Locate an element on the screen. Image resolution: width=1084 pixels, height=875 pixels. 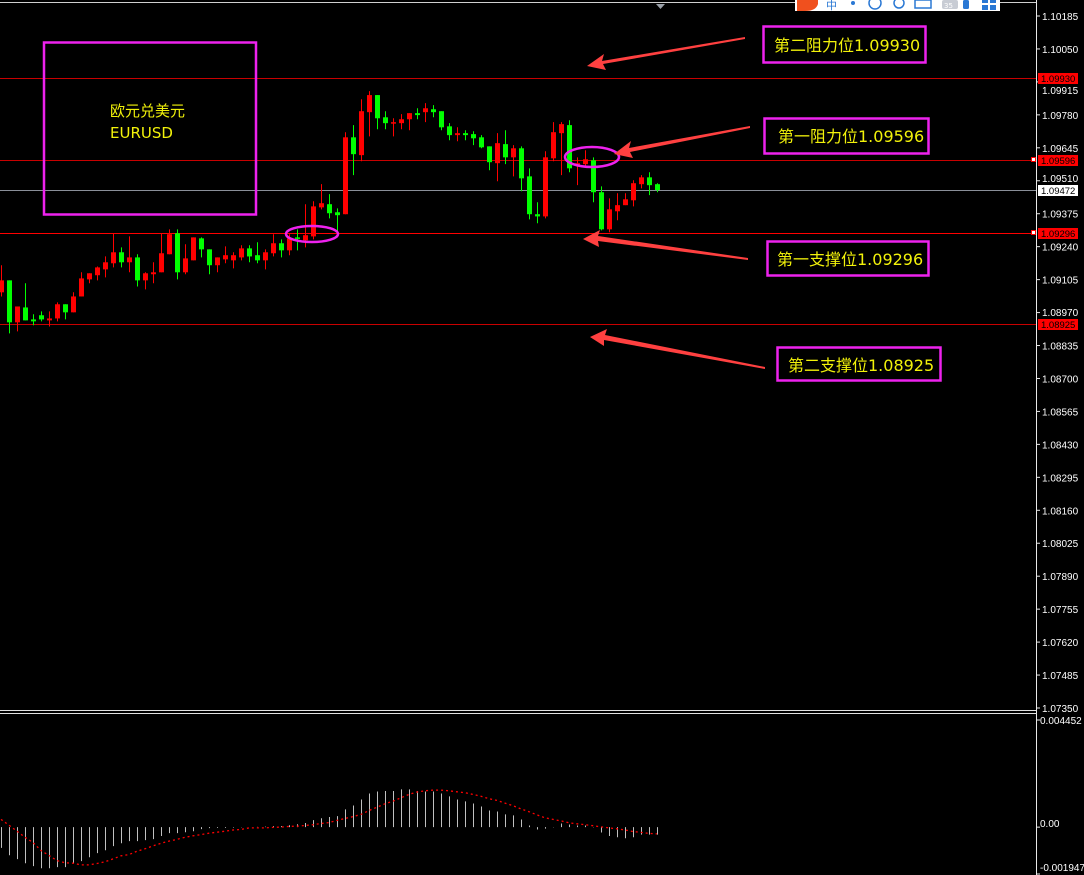
arrow-second-resistance is located at coordinates (666, 53).